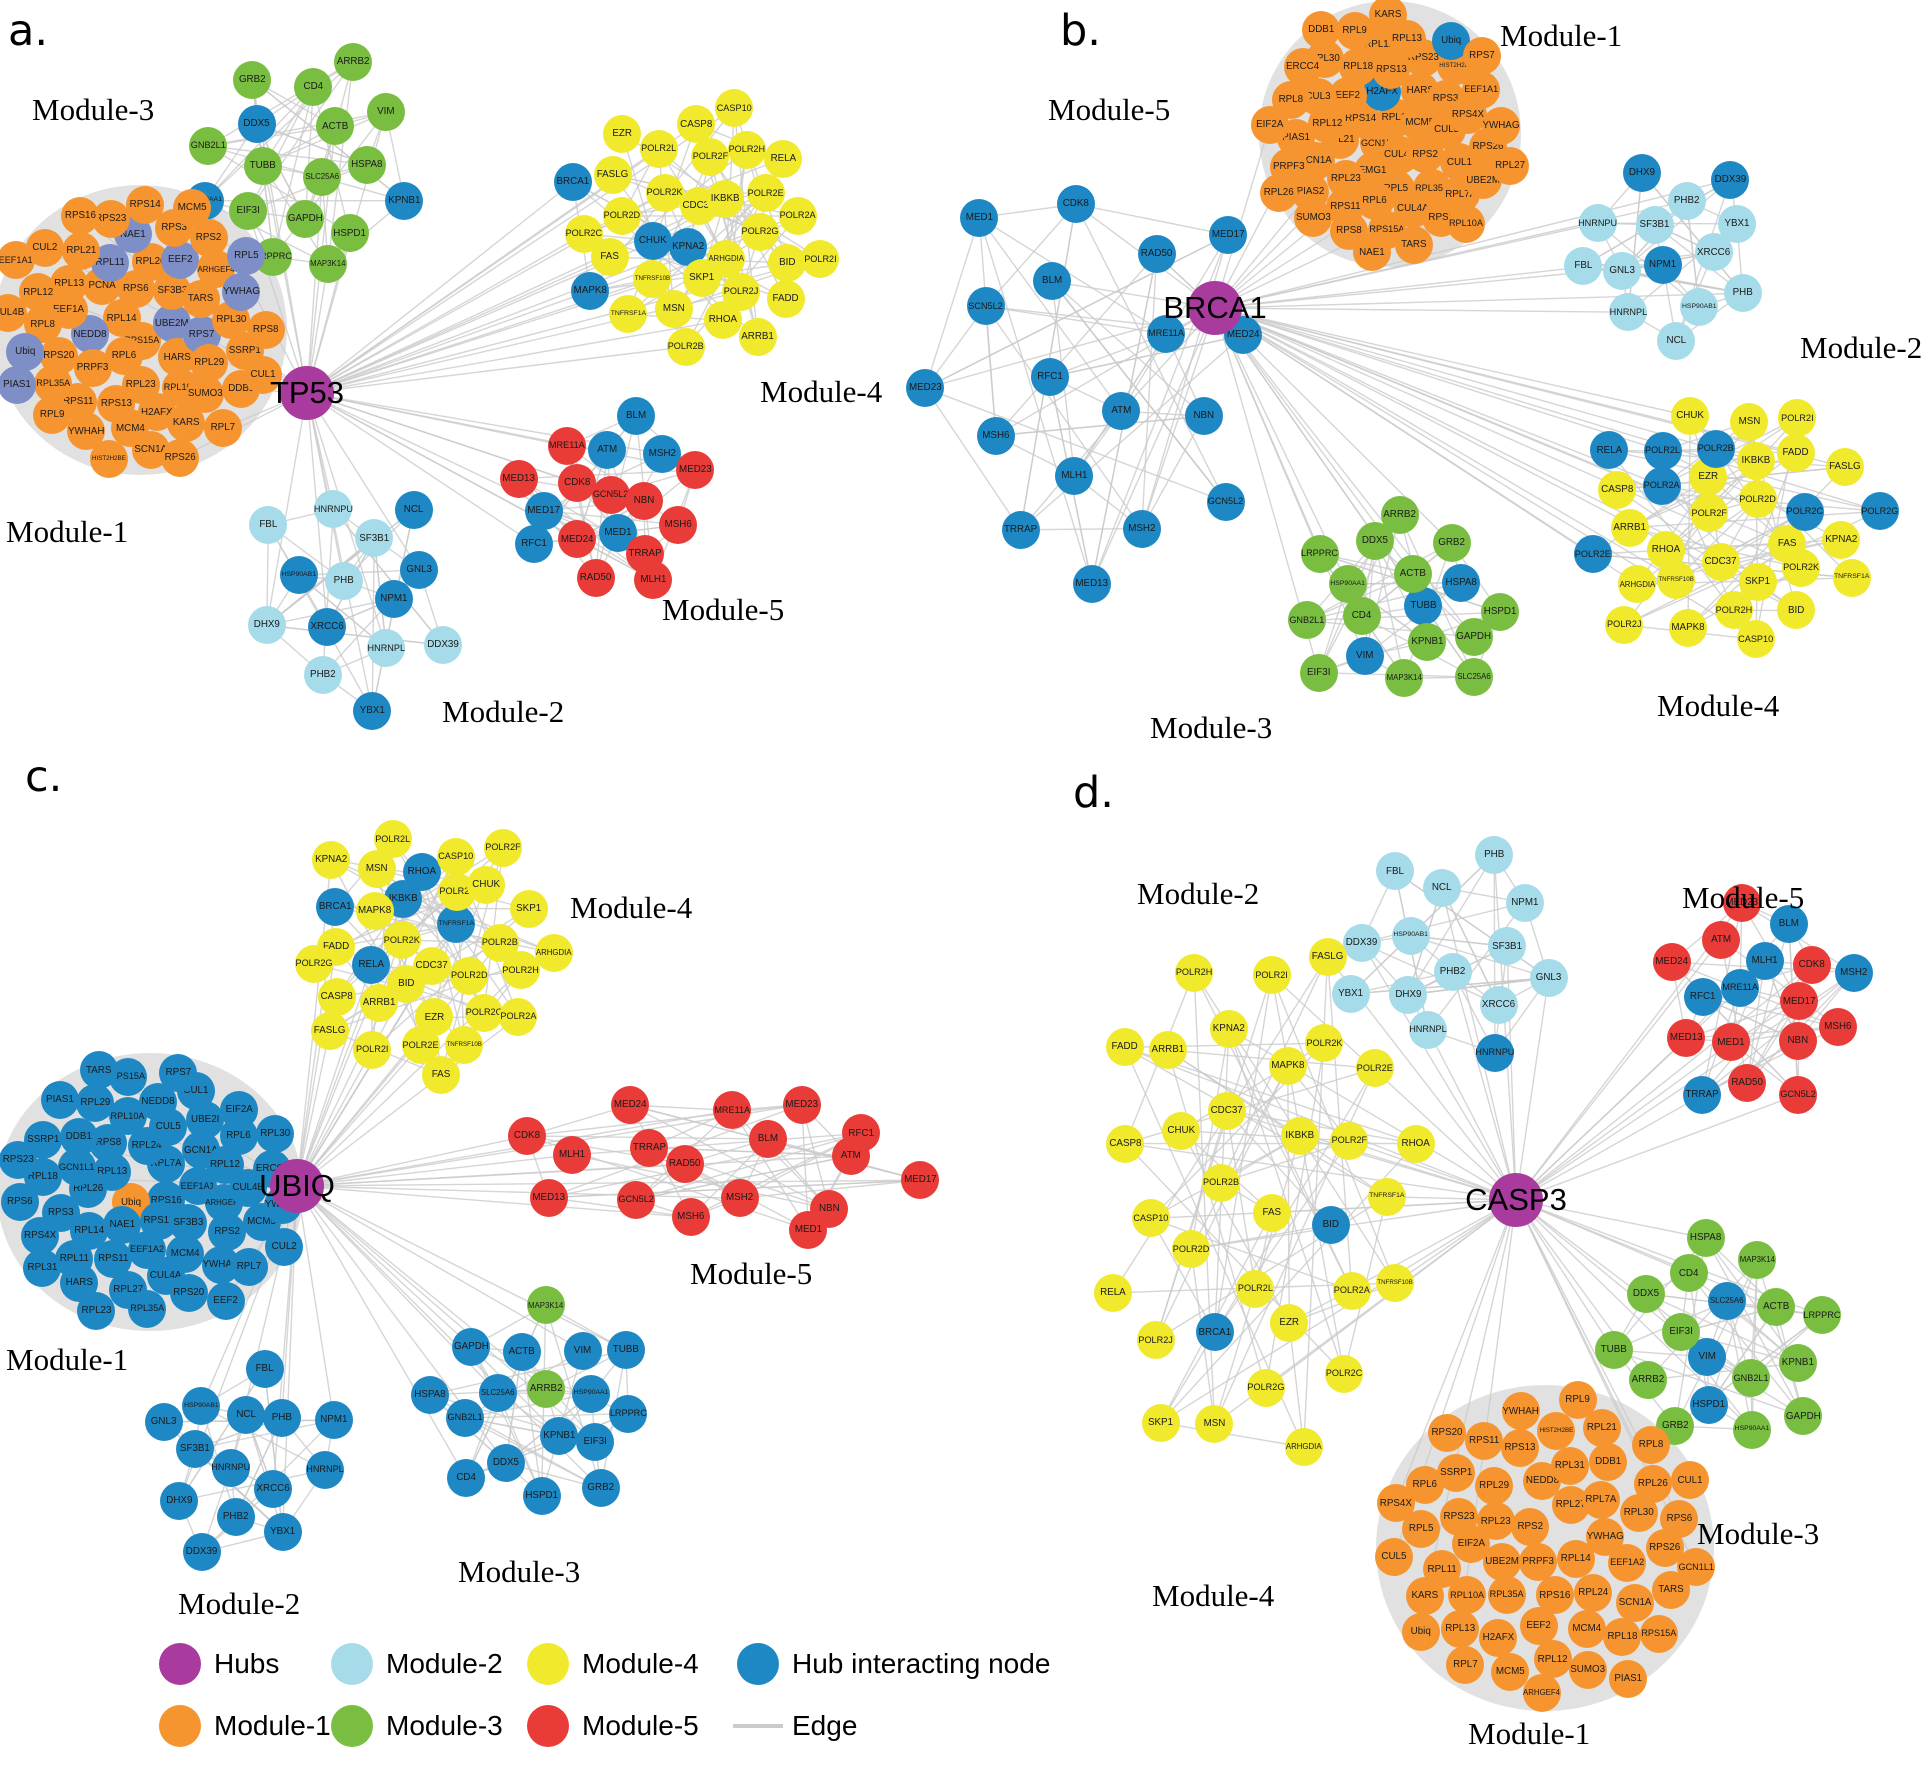 This screenshot has width=1923, height=1775. I want to click on b-node-polr2b: POLR2B, so click(1715, 448).